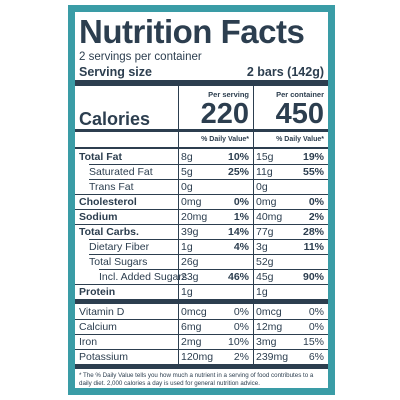  I want to click on nutrient-name: Protein, so click(97, 292).